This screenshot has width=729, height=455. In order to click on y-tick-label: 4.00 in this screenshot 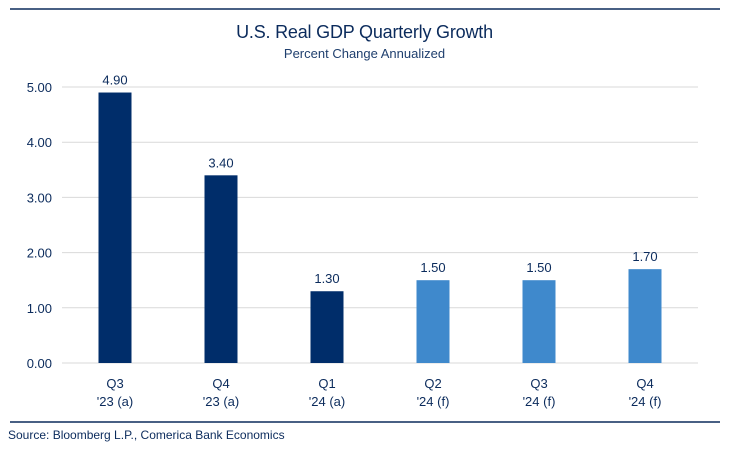, I will do `click(39, 142)`.